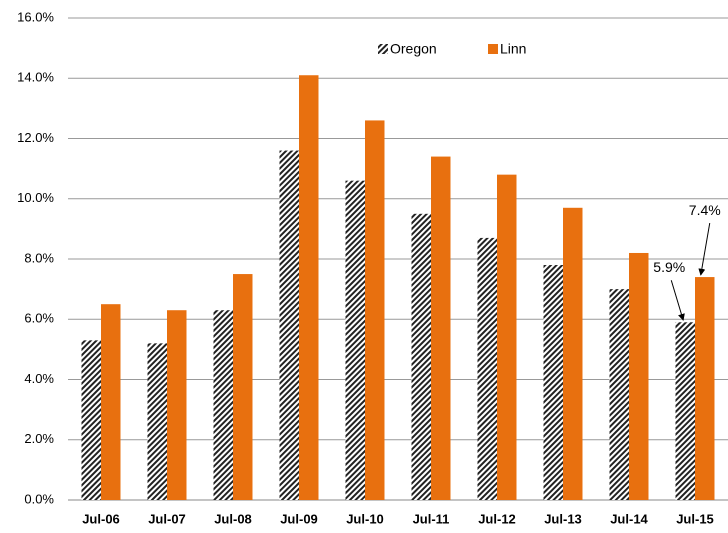 The width and height of the screenshot is (728, 533). What do you see at coordinates (365, 518) in the screenshot?
I see `x-tick-label: Jul-10` at bounding box center [365, 518].